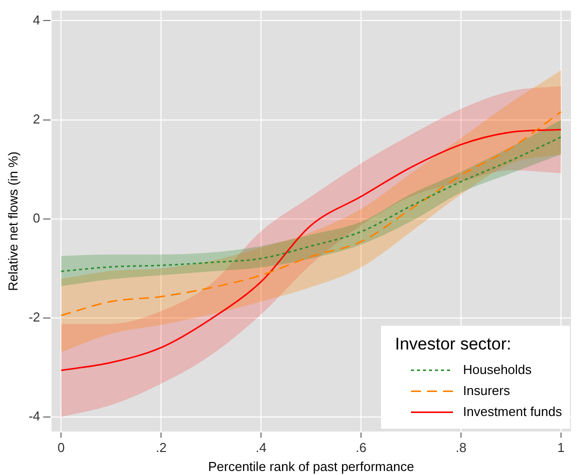  I want to click on y-tick-label: 2, so click(36, 118).